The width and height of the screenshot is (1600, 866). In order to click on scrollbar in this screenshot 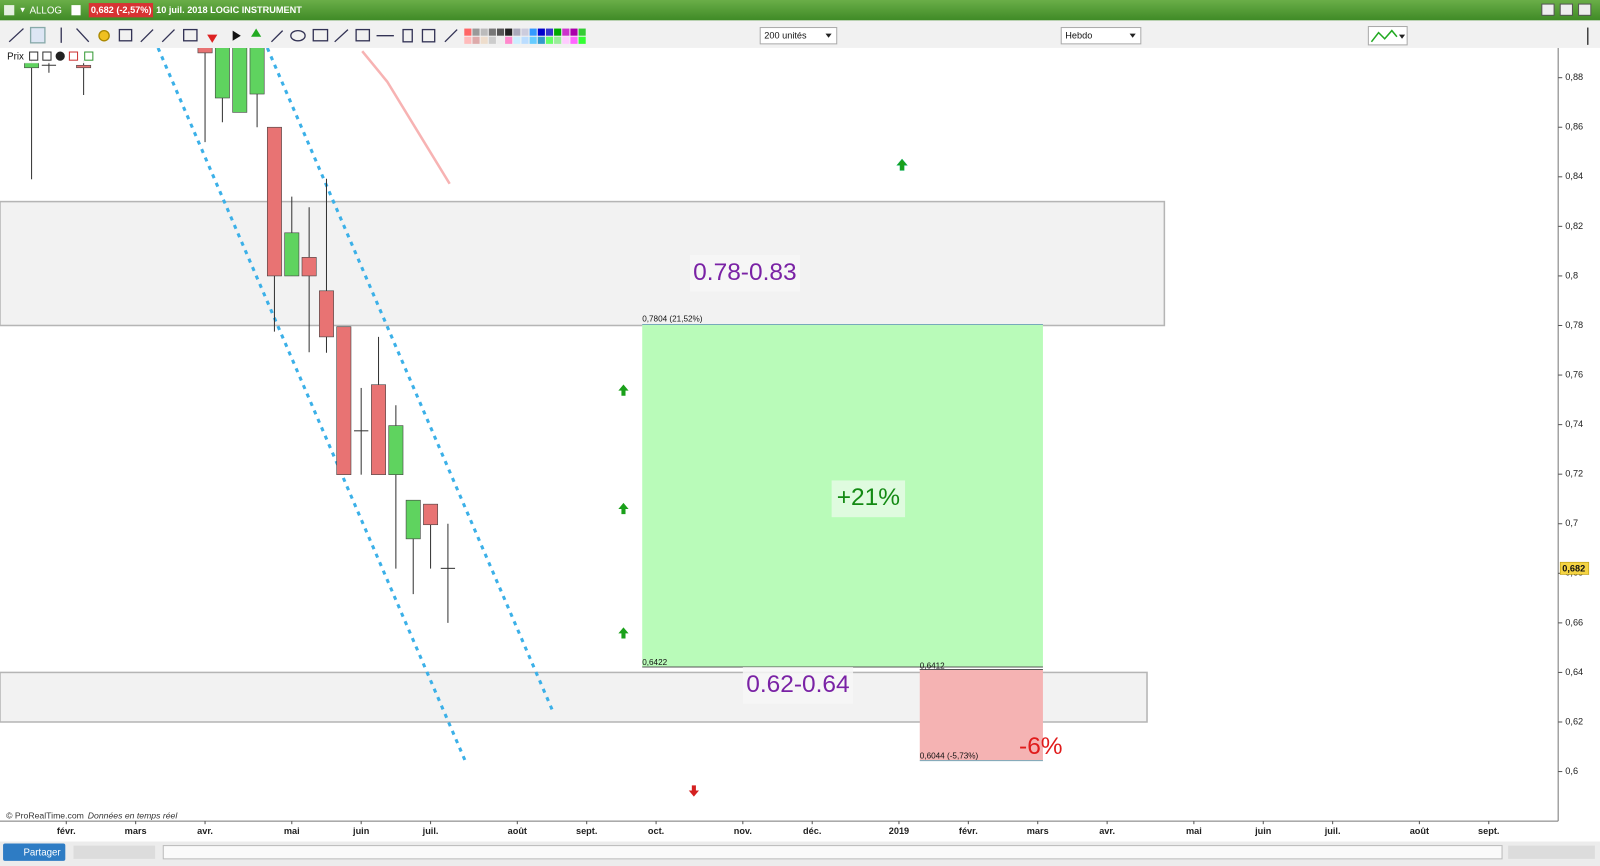, I will do `click(832, 852)`.